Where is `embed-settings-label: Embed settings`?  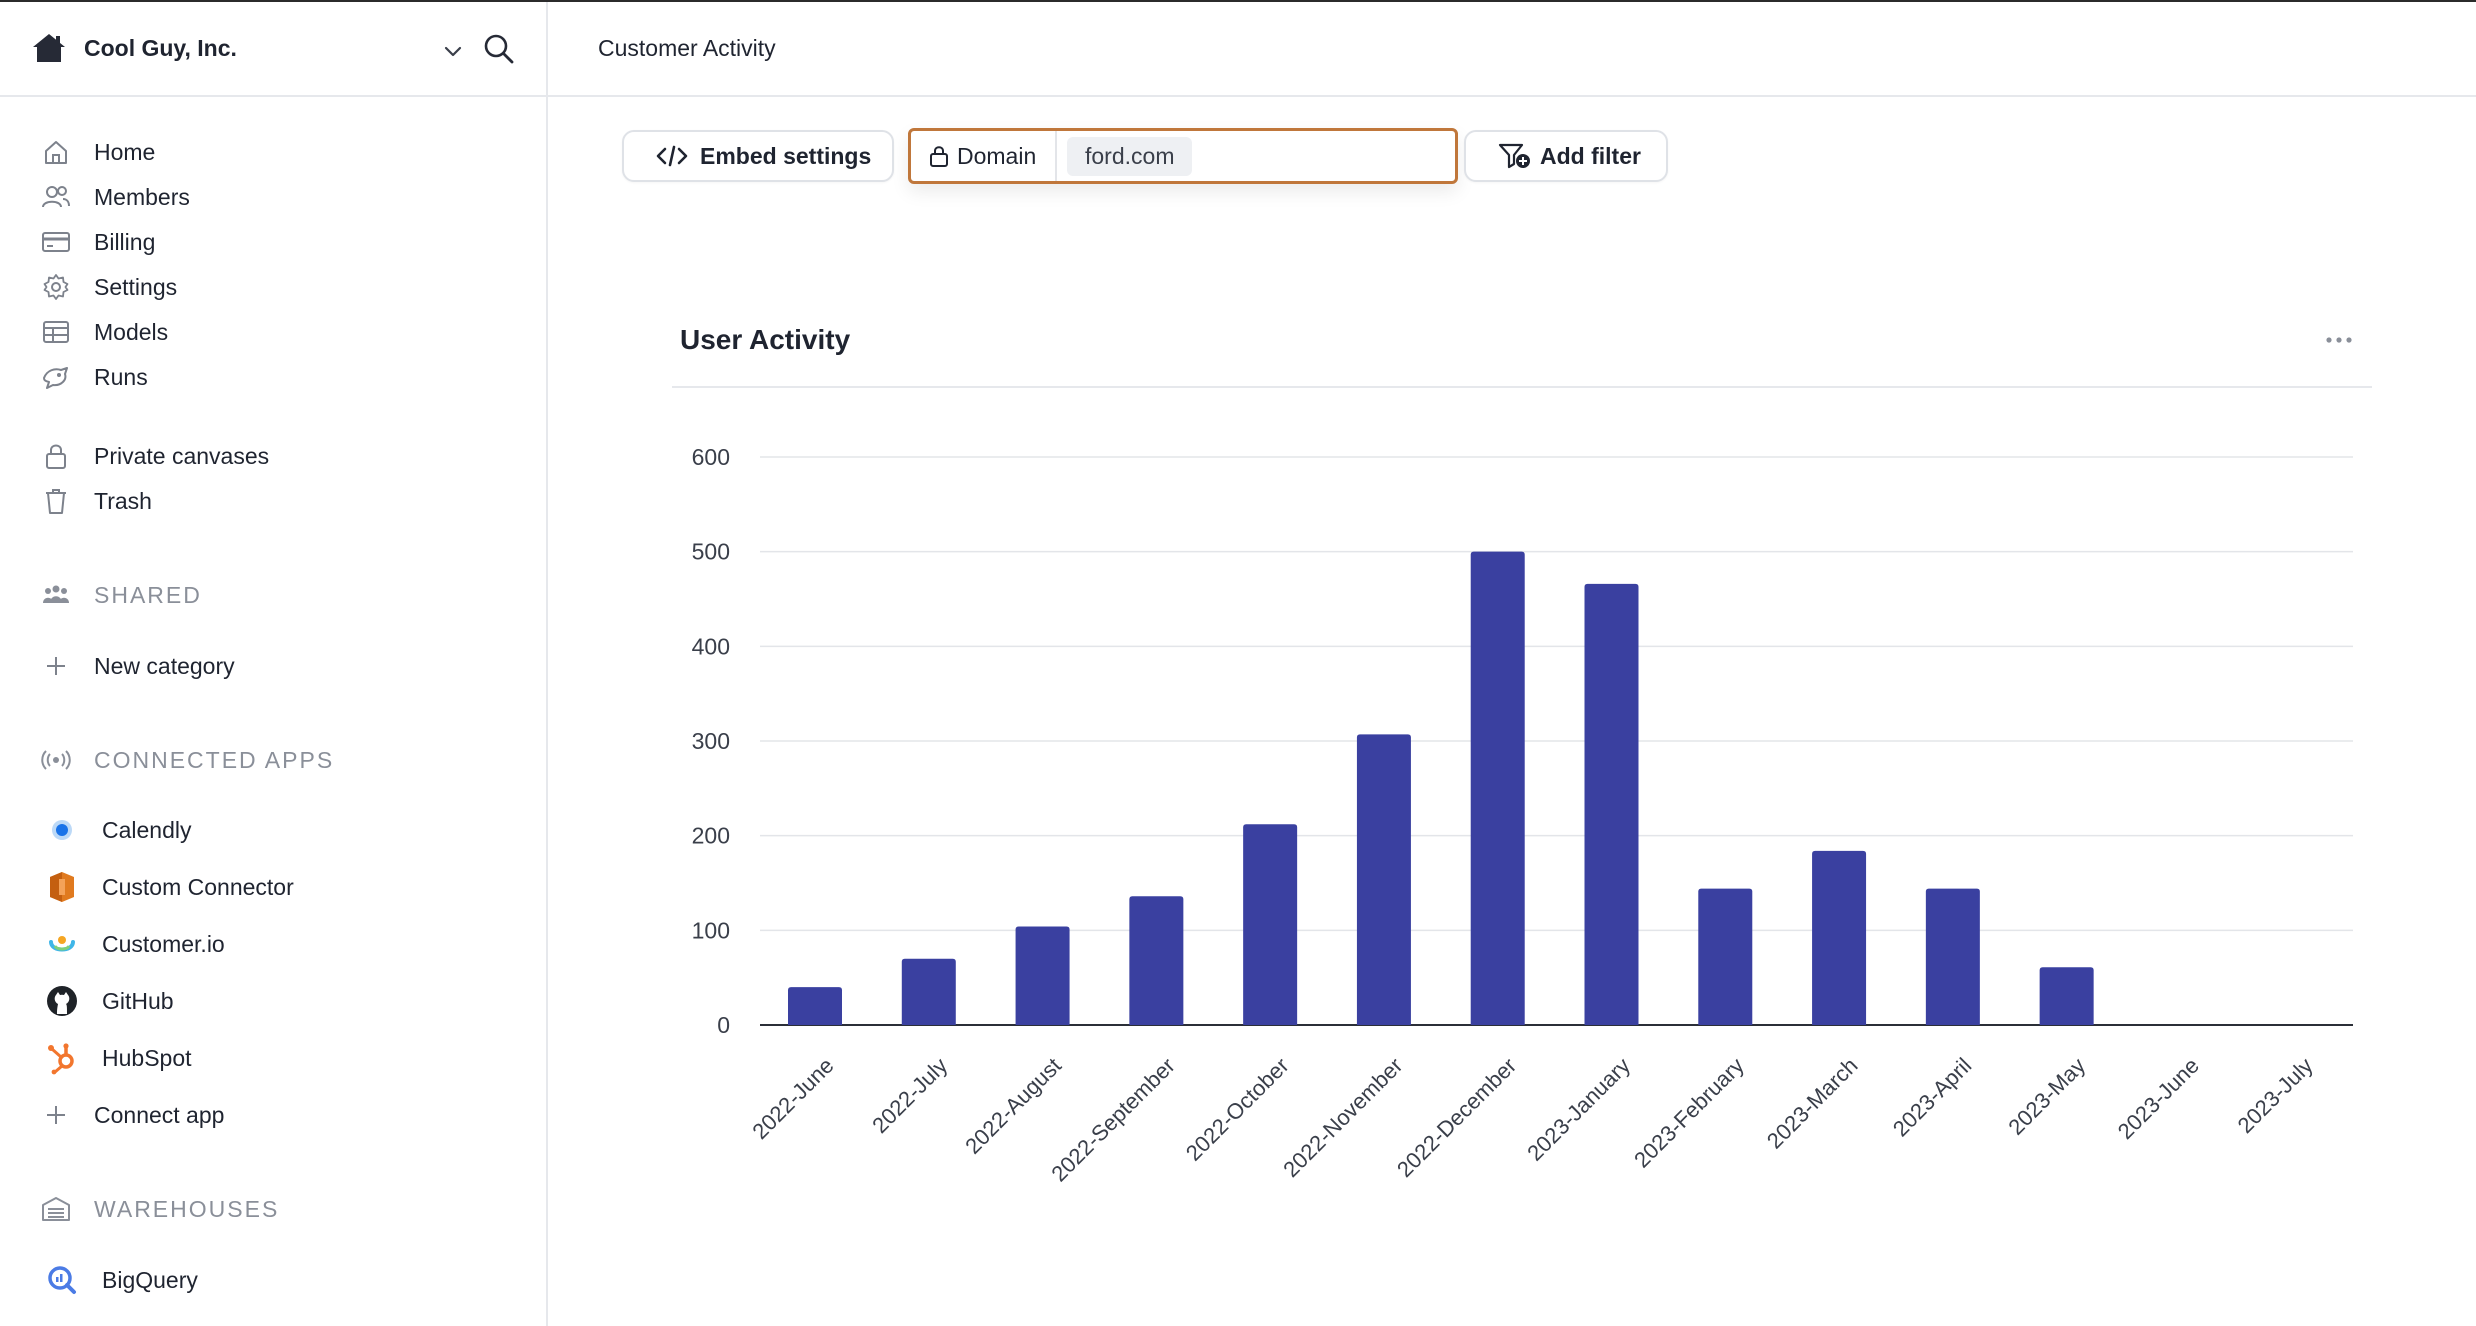 embed-settings-label: Embed settings is located at coordinates (786, 155).